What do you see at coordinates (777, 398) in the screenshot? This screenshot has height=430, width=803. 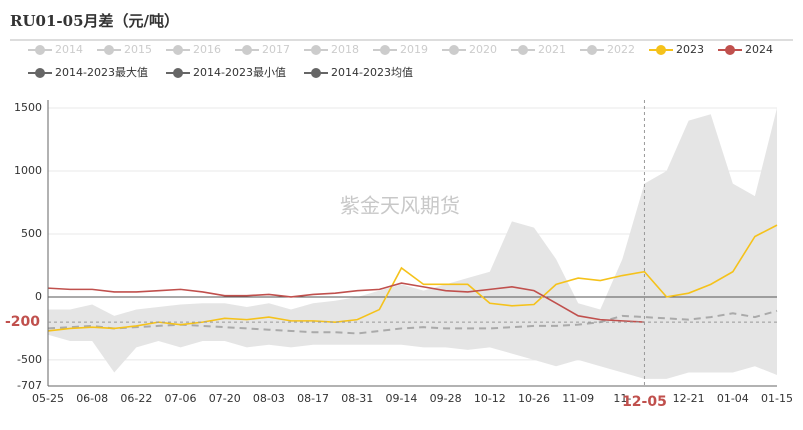 I see `x-tick-label: 01-15` at bounding box center [777, 398].